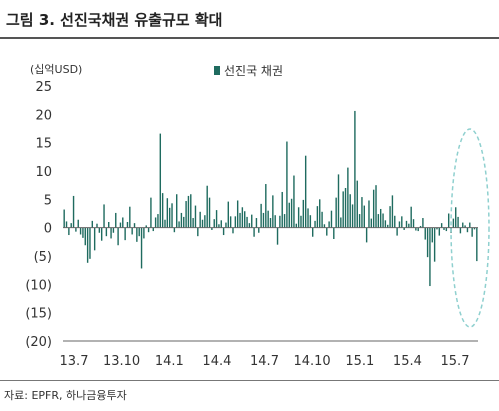  I want to click on highlight-ellipse, so click(470, 228).